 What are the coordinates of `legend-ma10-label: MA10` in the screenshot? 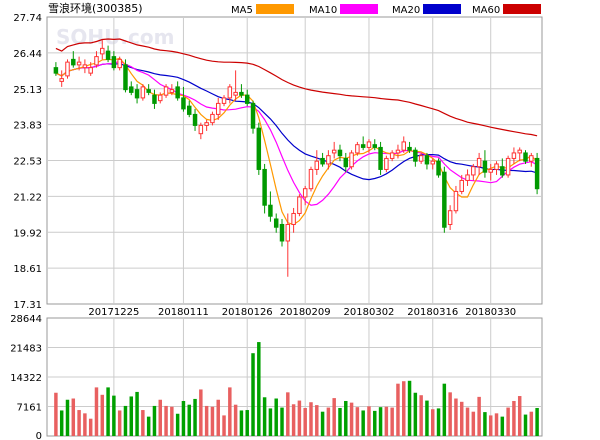 It's located at (323, 10).